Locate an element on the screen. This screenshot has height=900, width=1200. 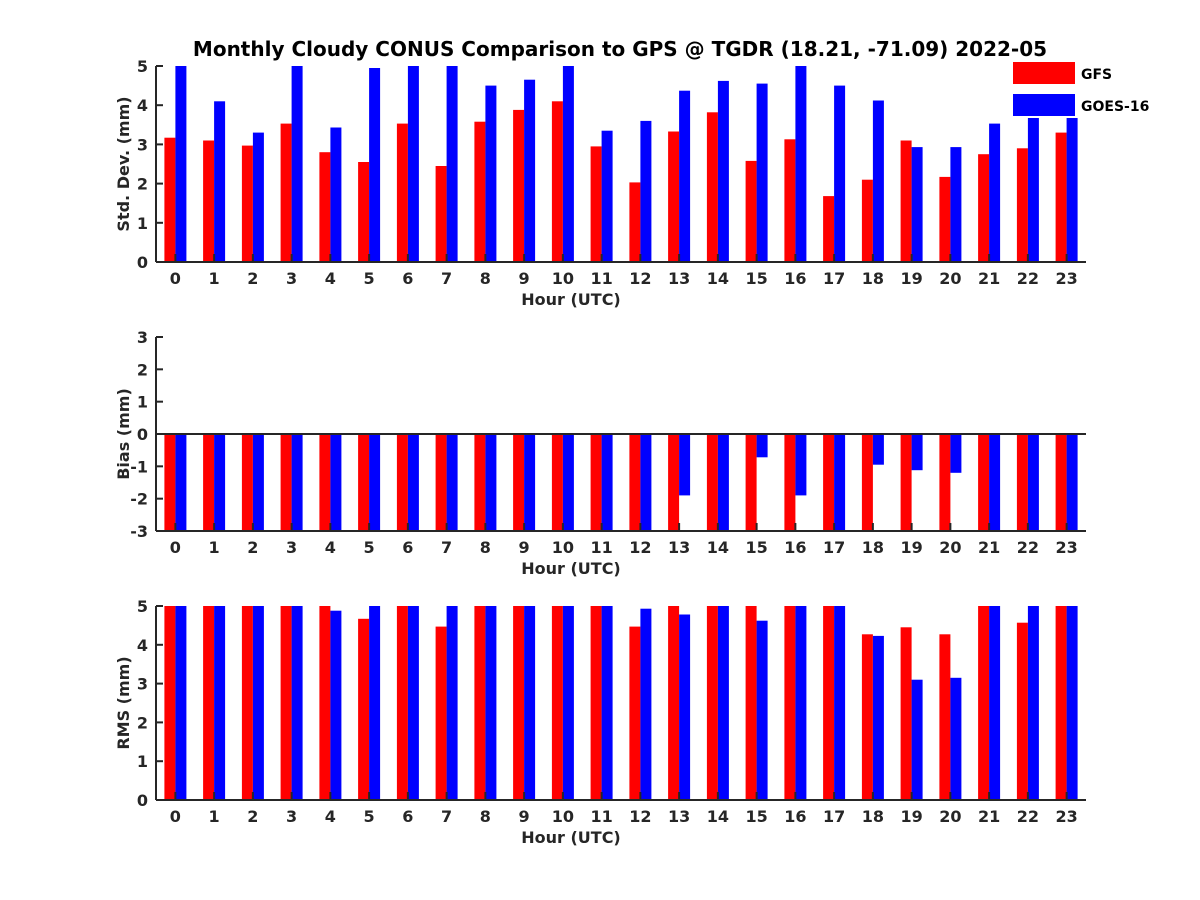
std-dev-y-tick-label: 0 is located at coordinates (142, 262).